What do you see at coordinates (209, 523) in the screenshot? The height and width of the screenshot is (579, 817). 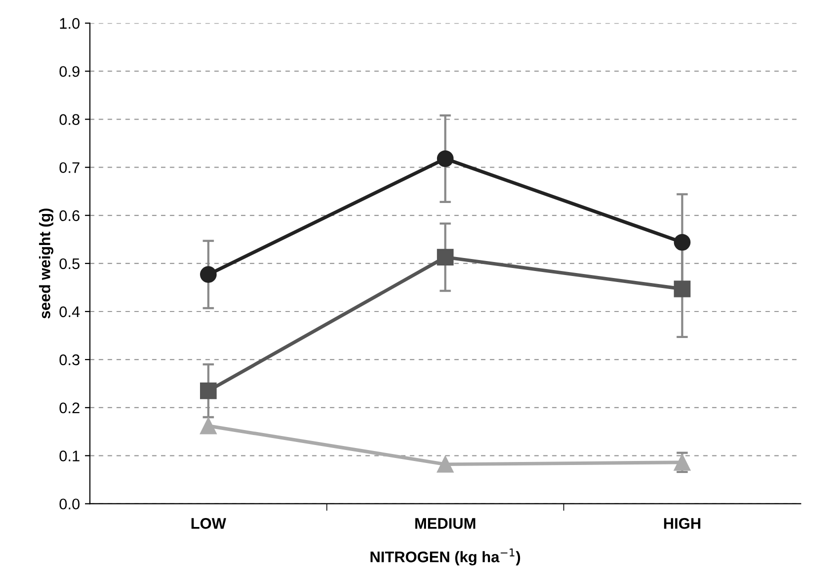 I see `x-tick-label: LOW` at bounding box center [209, 523].